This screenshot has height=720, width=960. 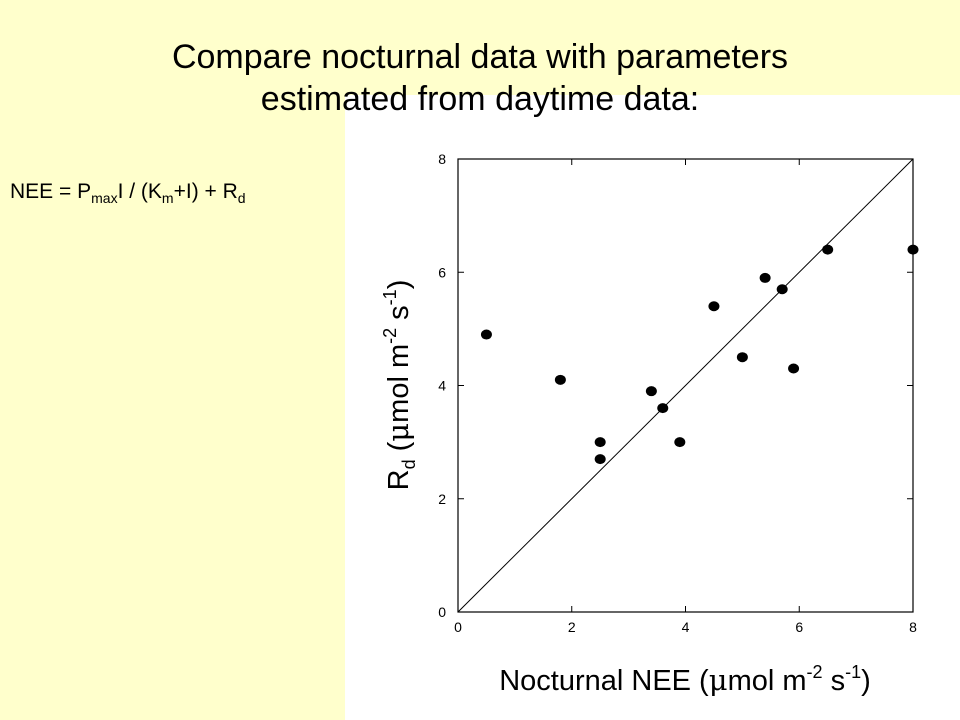 I want to click on equation-part-2: I / (K, so click(x=139, y=191).